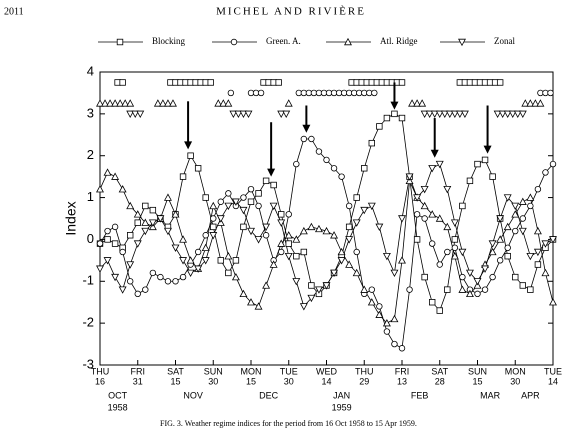  What do you see at coordinates (71, 218) in the screenshot?
I see `y-axis-label: Index` at bounding box center [71, 218].